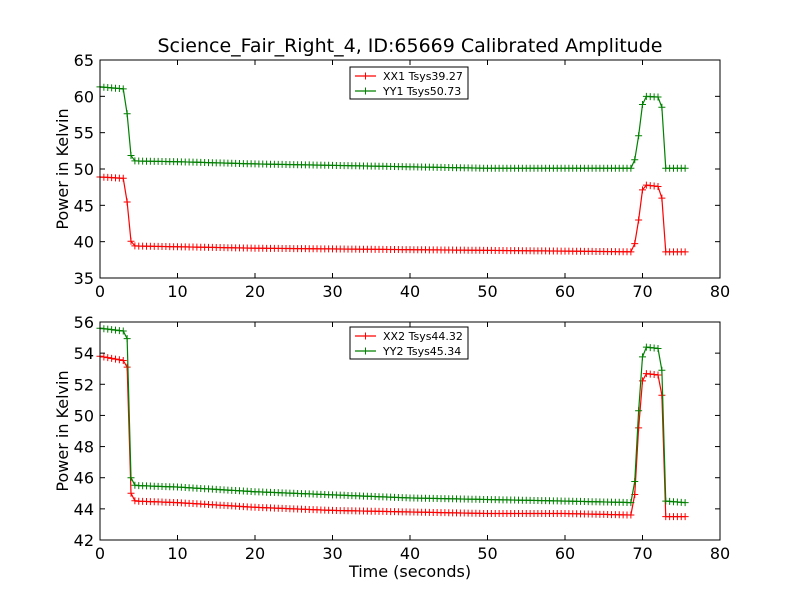  Describe the element at coordinates (84, 447) in the screenshot. I see `y-tick-label: 48` at that location.